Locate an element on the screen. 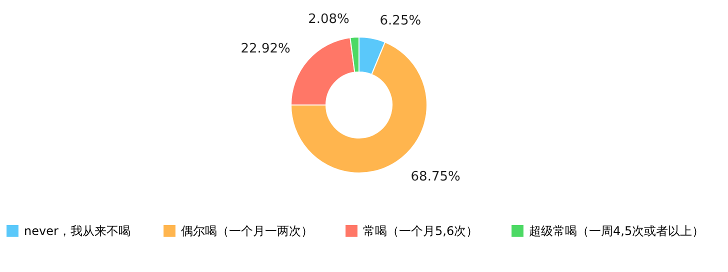 The width and height of the screenshot is (728, 272). legend-label: 偶尔喝（一个月一两次） is located at coordinates (247, 231).